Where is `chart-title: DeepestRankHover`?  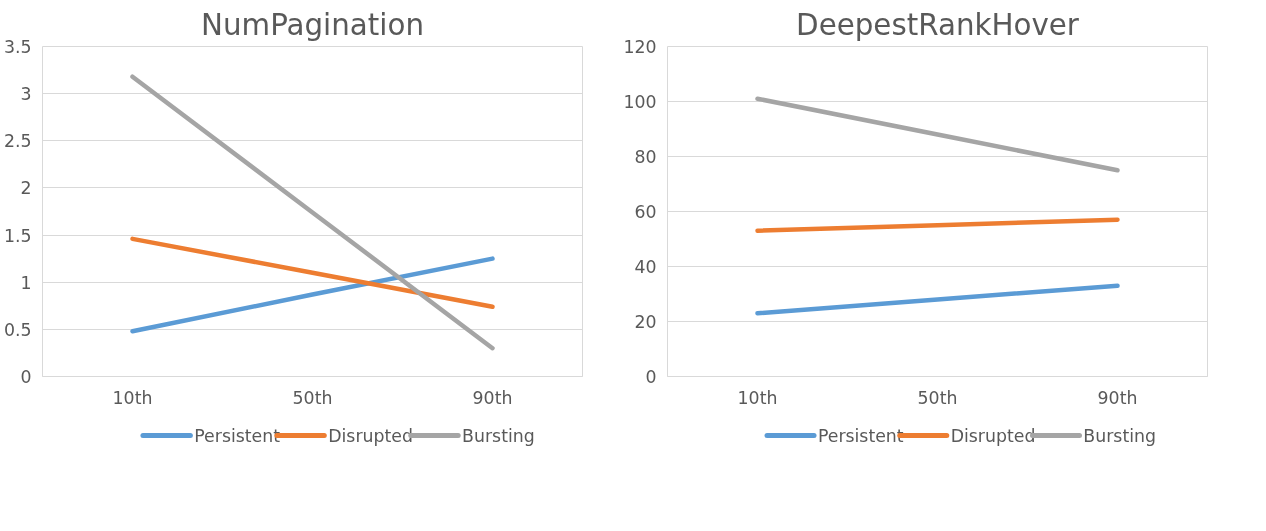 chart-title: DeepestRankHover is located at coordinates (938, 24).